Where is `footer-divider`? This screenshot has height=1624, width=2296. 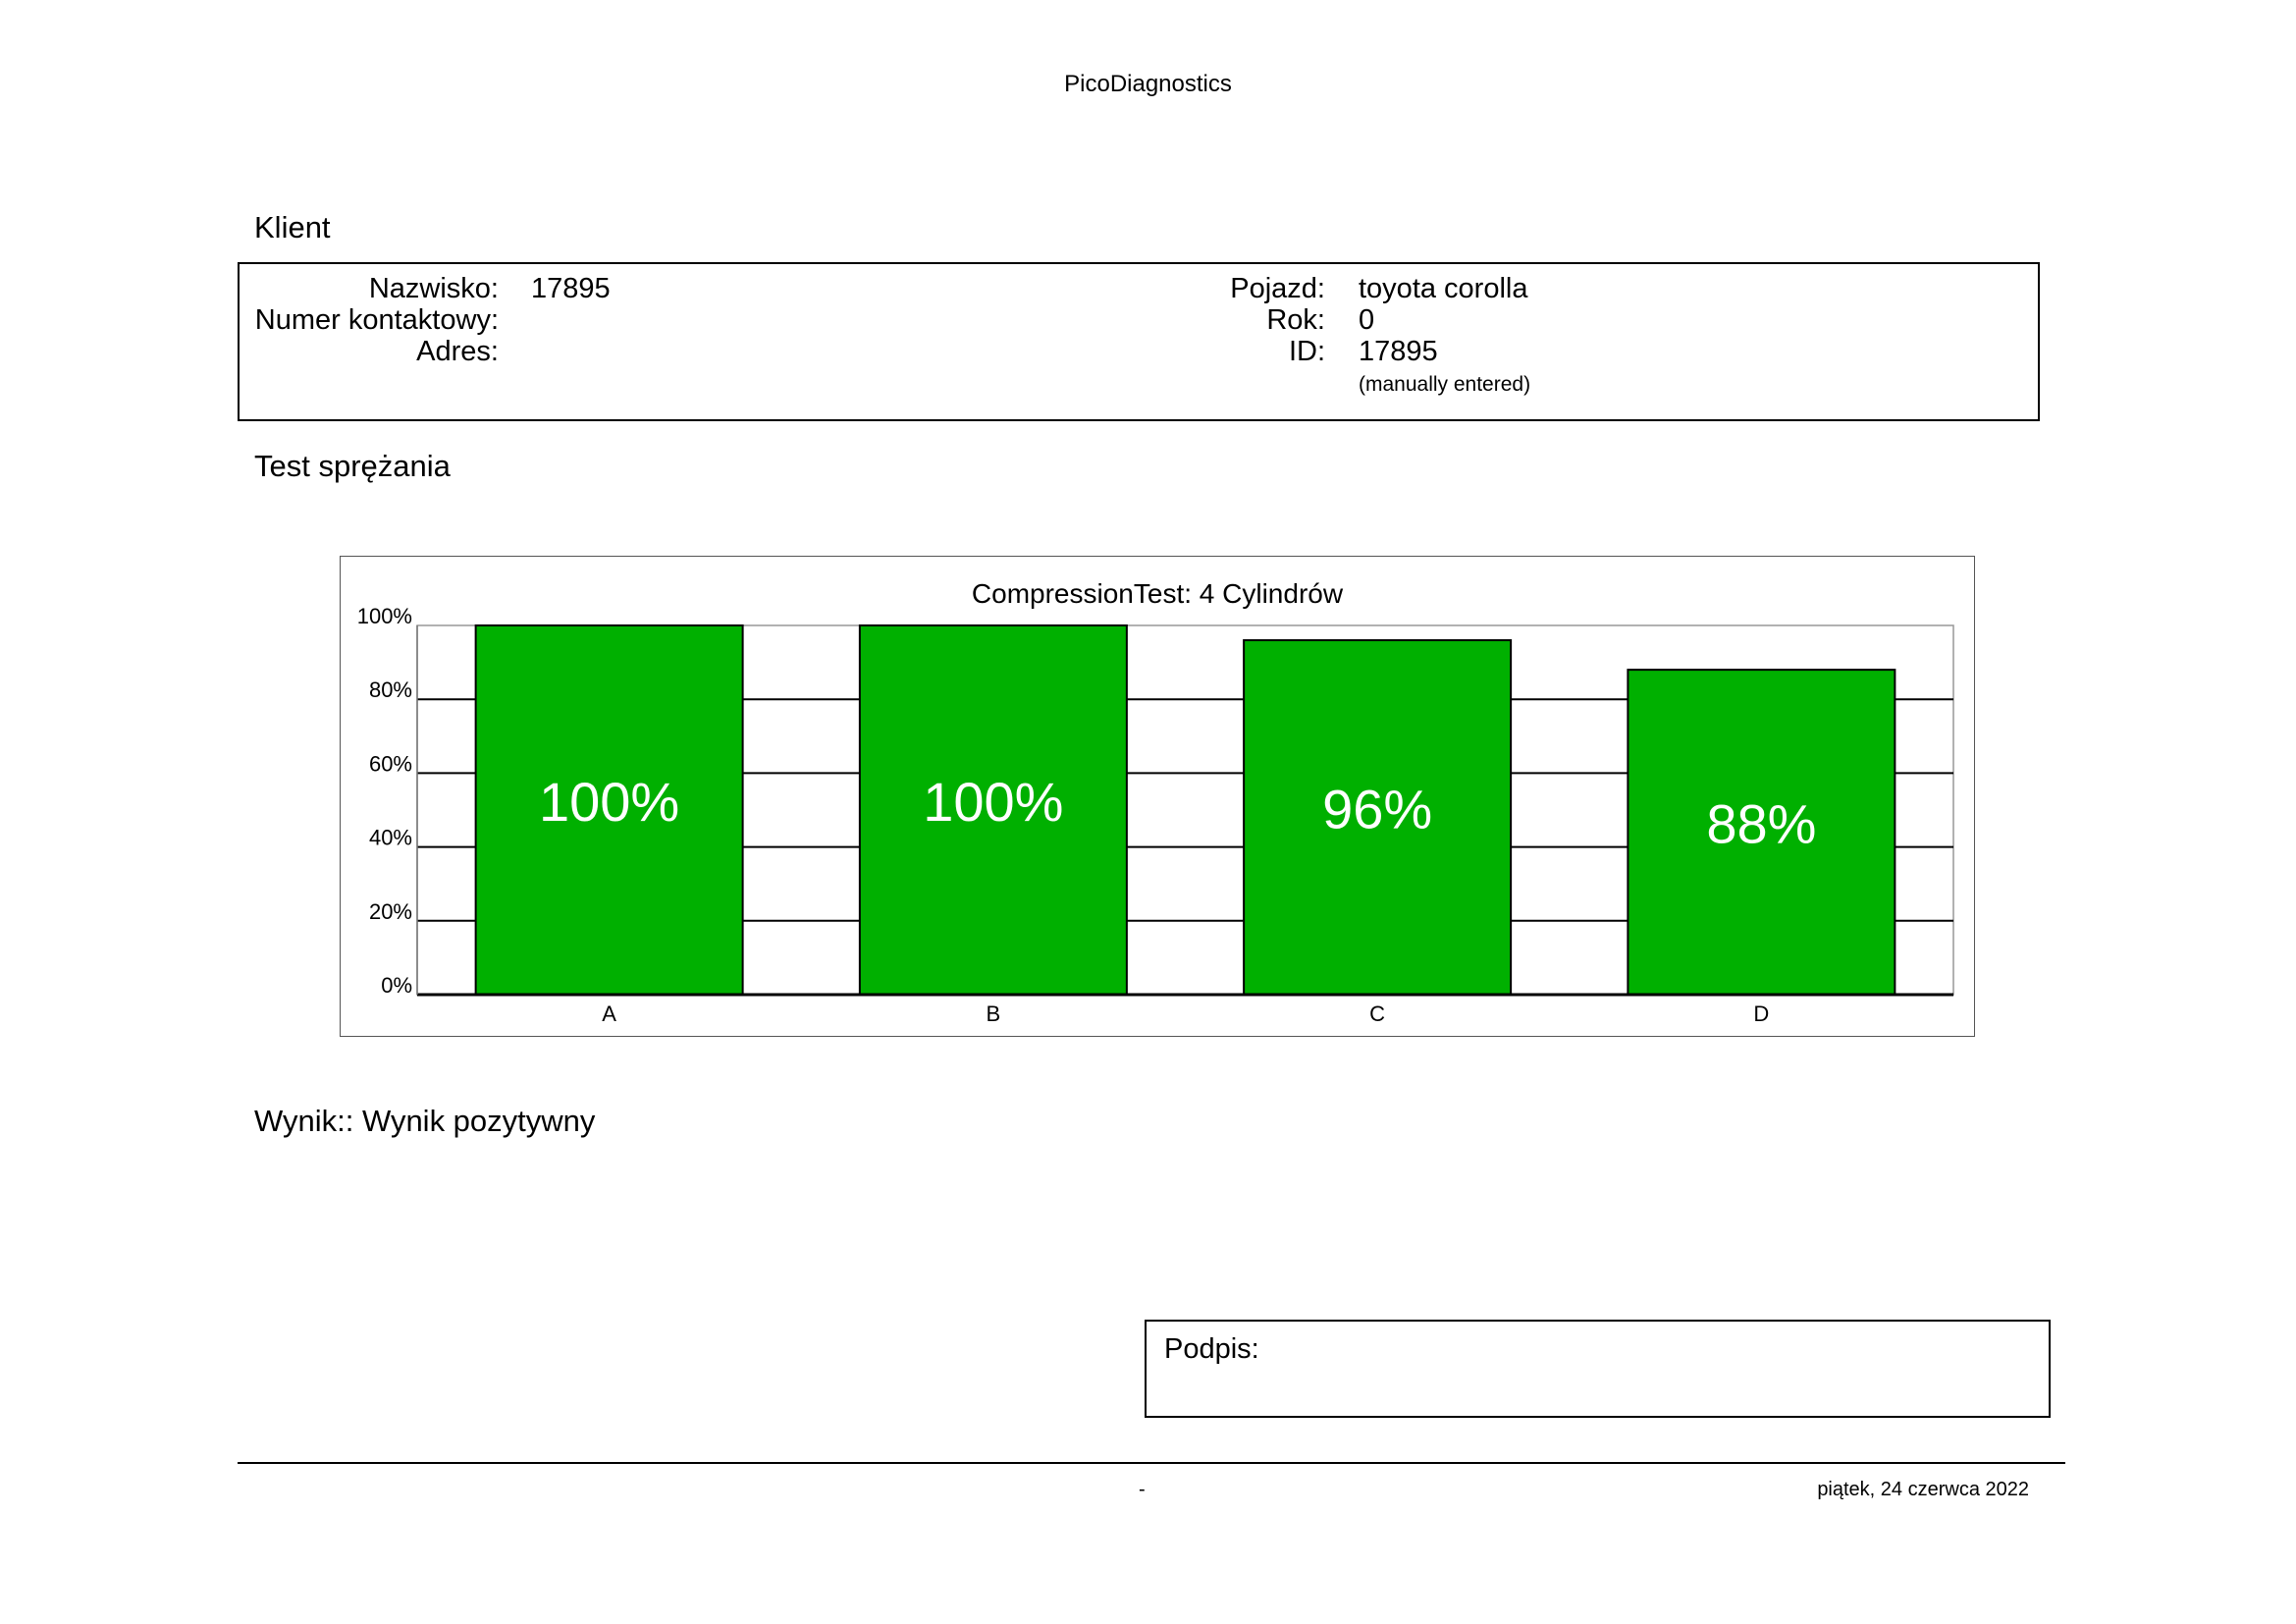 footer-divider is located at coordinates (1151, 1463).